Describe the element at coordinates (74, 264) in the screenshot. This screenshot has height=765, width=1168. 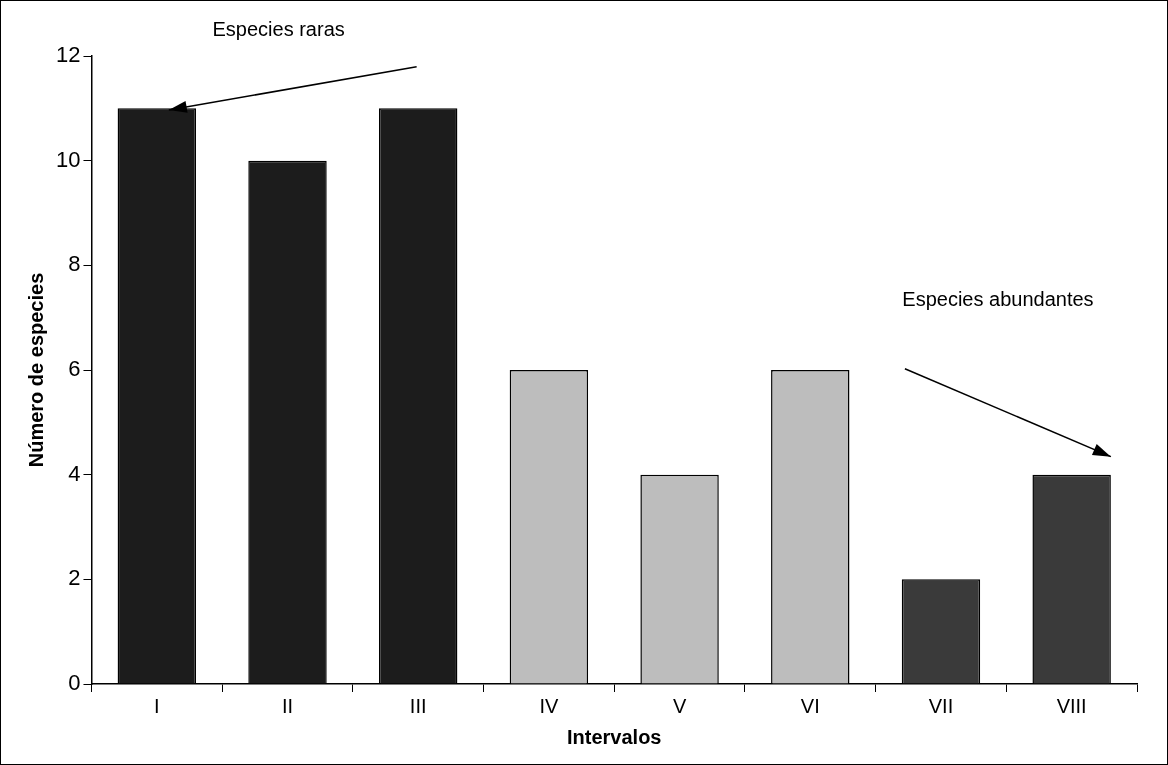
I see `y-tick-label: 8` at that location.